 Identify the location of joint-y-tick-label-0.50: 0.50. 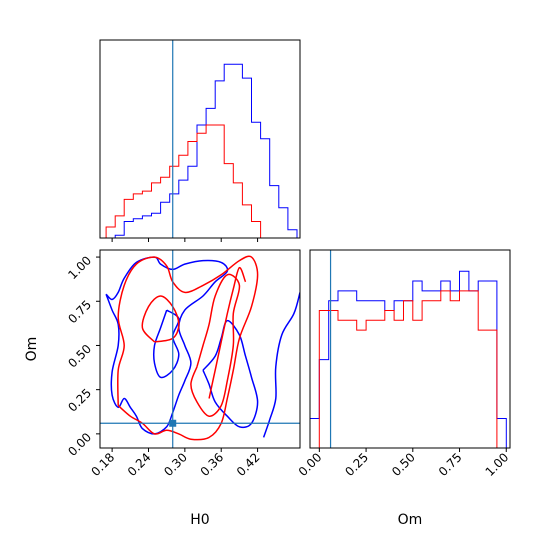
(79, 356).